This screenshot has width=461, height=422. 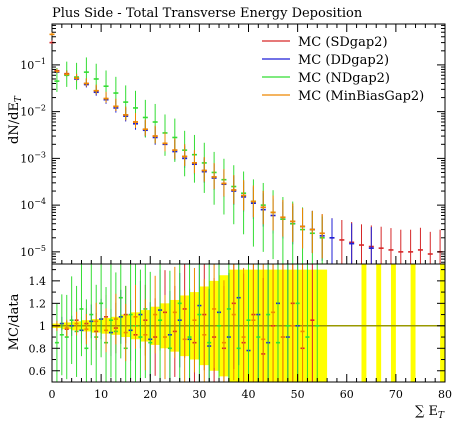 I want to click on main-y-tick-label: 10⁻⁴, so click(x=33, y=204).